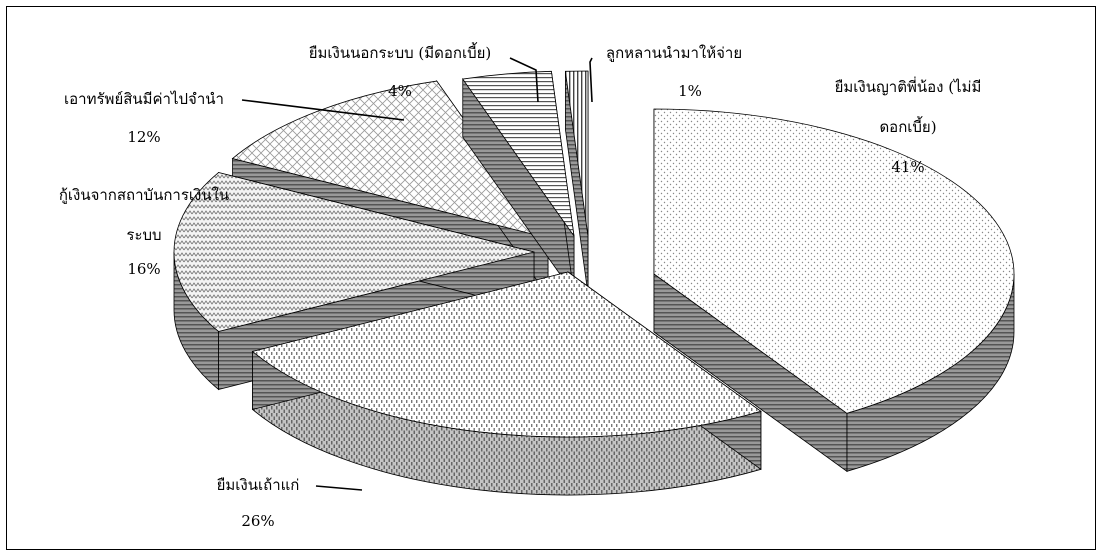 This screenshot has width=1104, height=558. Describe the element at coordinates (907, 167) in the screenshot. I see `slice-value-label: 41%` at that location.